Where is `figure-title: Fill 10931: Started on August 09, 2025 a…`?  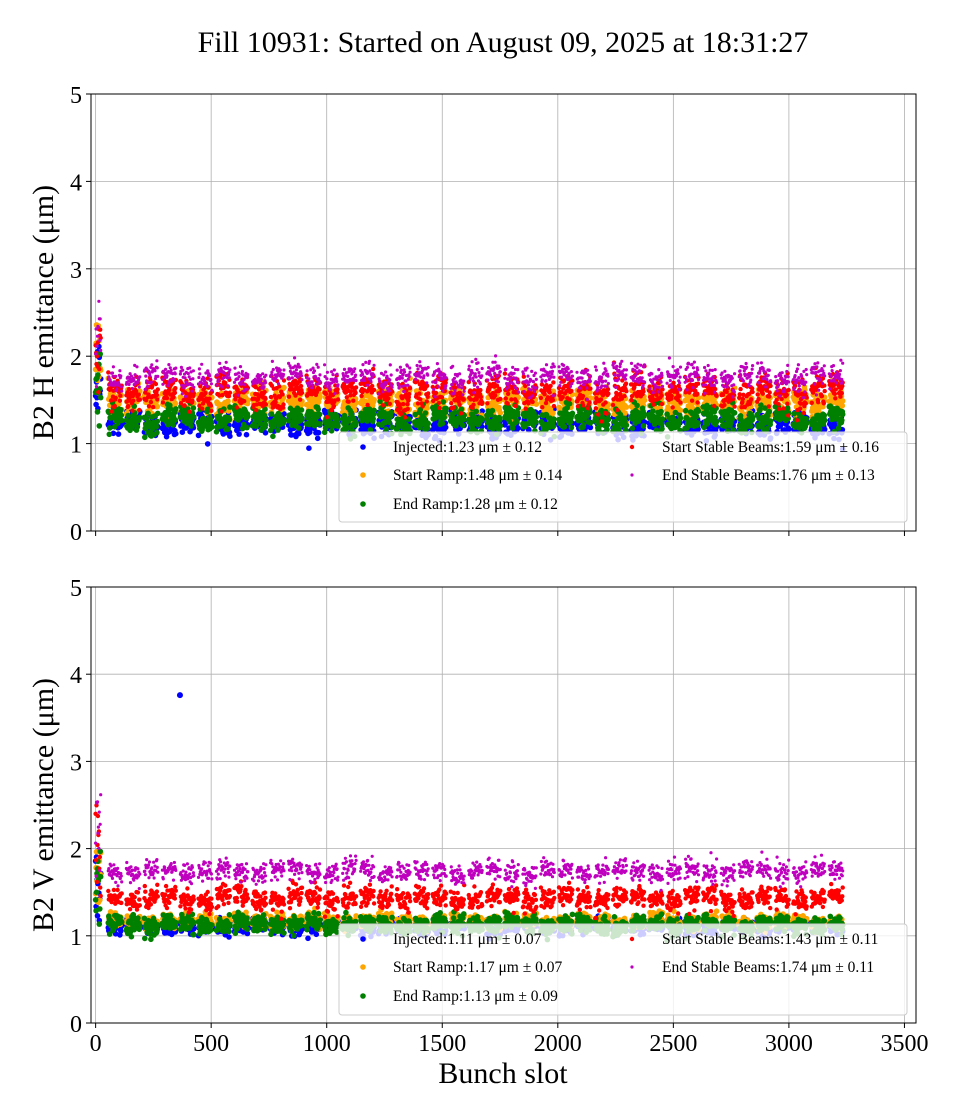
figure-title: Fill 10931: Started on August 09, 2025 a… is located at coordinates (503, 42).